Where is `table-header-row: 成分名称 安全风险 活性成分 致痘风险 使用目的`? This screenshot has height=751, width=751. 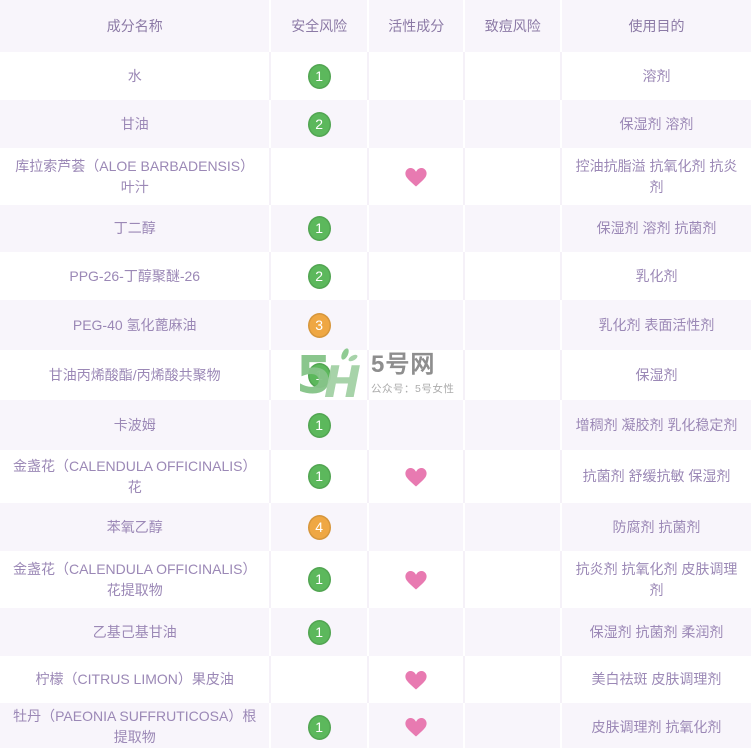 table-header-row: 成分名称 安全风险 活性成分 致痘风险 使用目的 is located at coordinates (375, 26).